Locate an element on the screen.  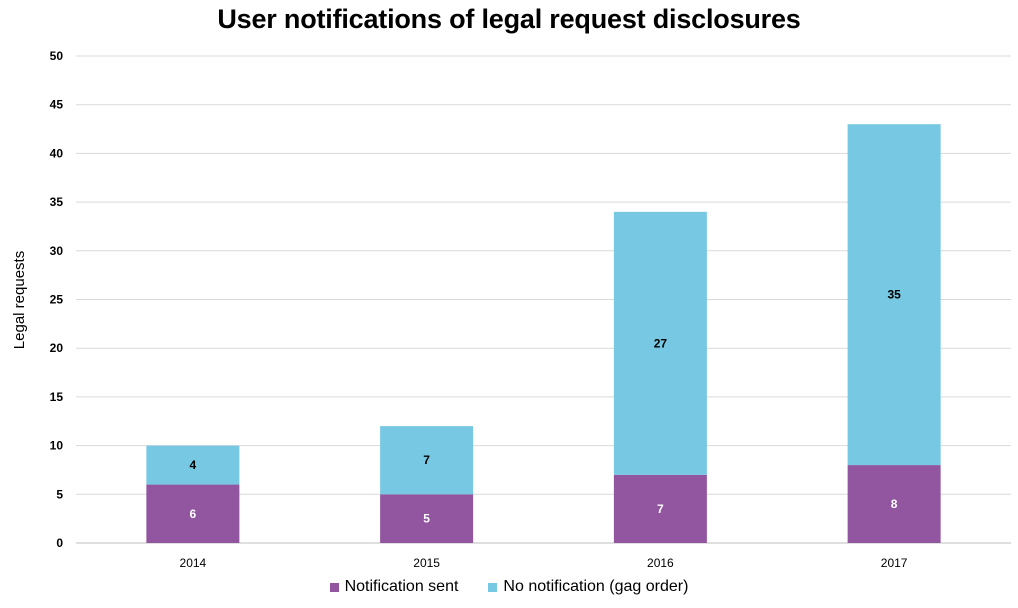
data-label-2015-series-1: 7 is located at coordinates (426, 460).